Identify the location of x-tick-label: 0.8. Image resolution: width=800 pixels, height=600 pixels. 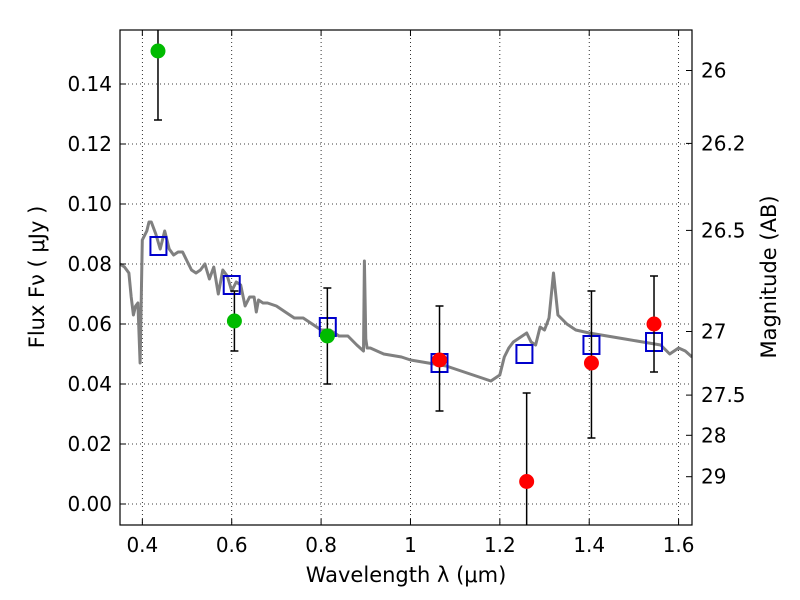
(321, 545).